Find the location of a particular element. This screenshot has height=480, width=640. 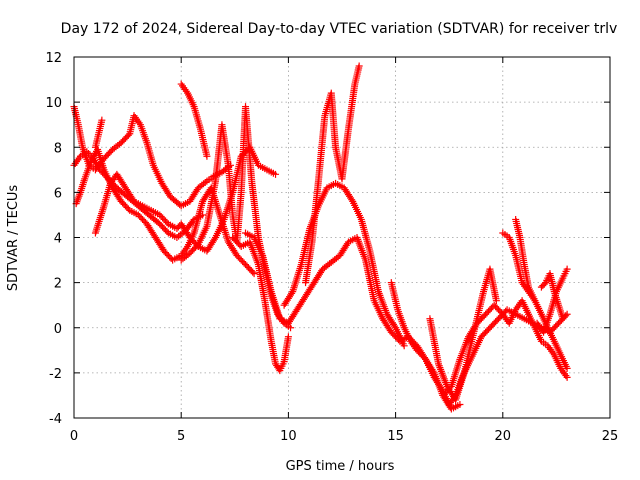

y-tick-label: 10 is located at coordinates (53, 103).